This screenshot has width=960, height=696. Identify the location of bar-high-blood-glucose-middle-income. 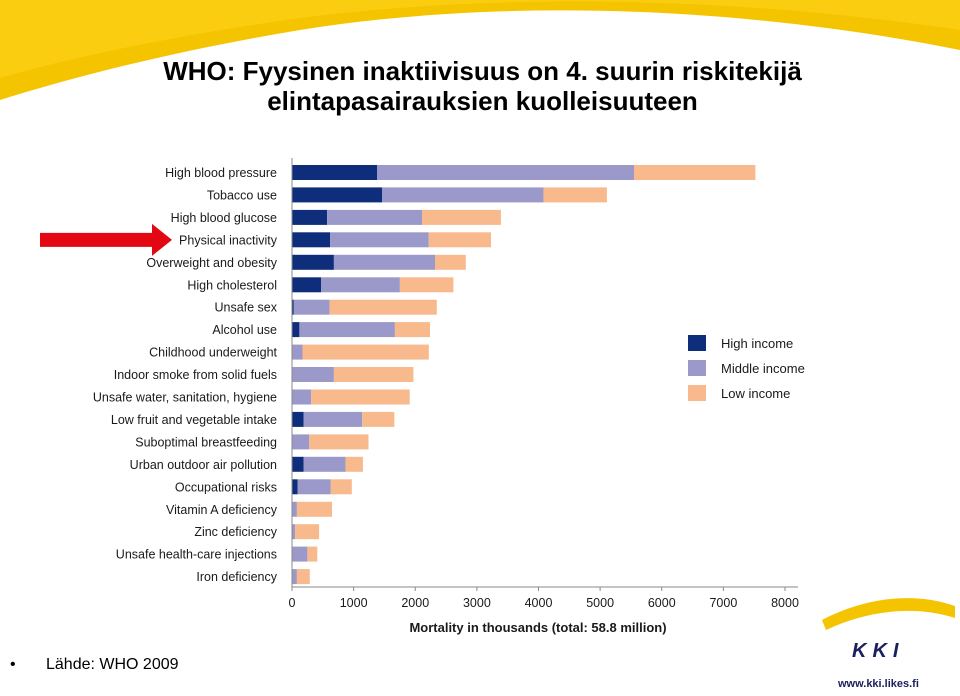
(374, 217).